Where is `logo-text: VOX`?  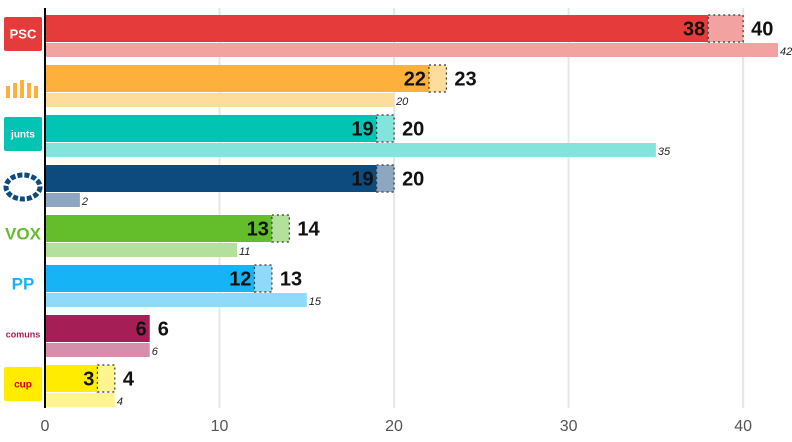
logo-text: VOX is located at coordinates (23, 233).